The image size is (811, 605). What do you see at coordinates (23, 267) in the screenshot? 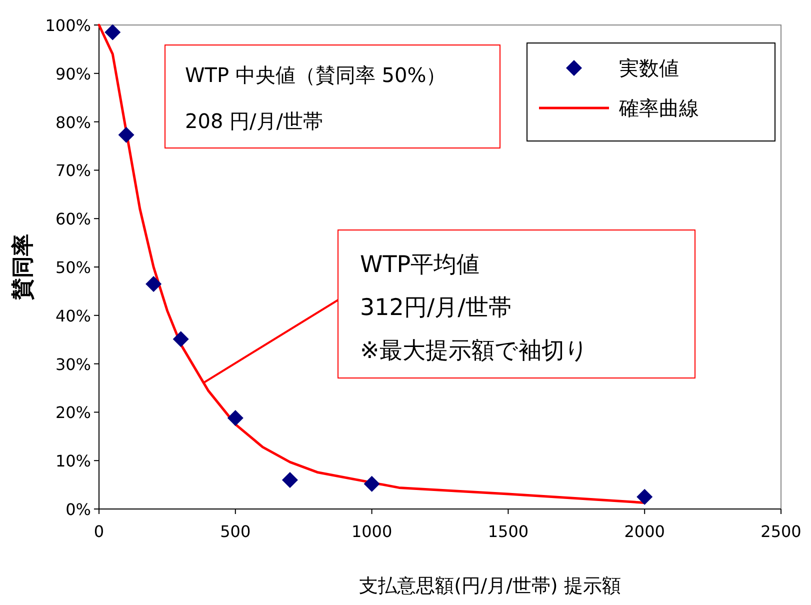
I see `y-axis-title: 賛同率` at bounding box center [23, 267].